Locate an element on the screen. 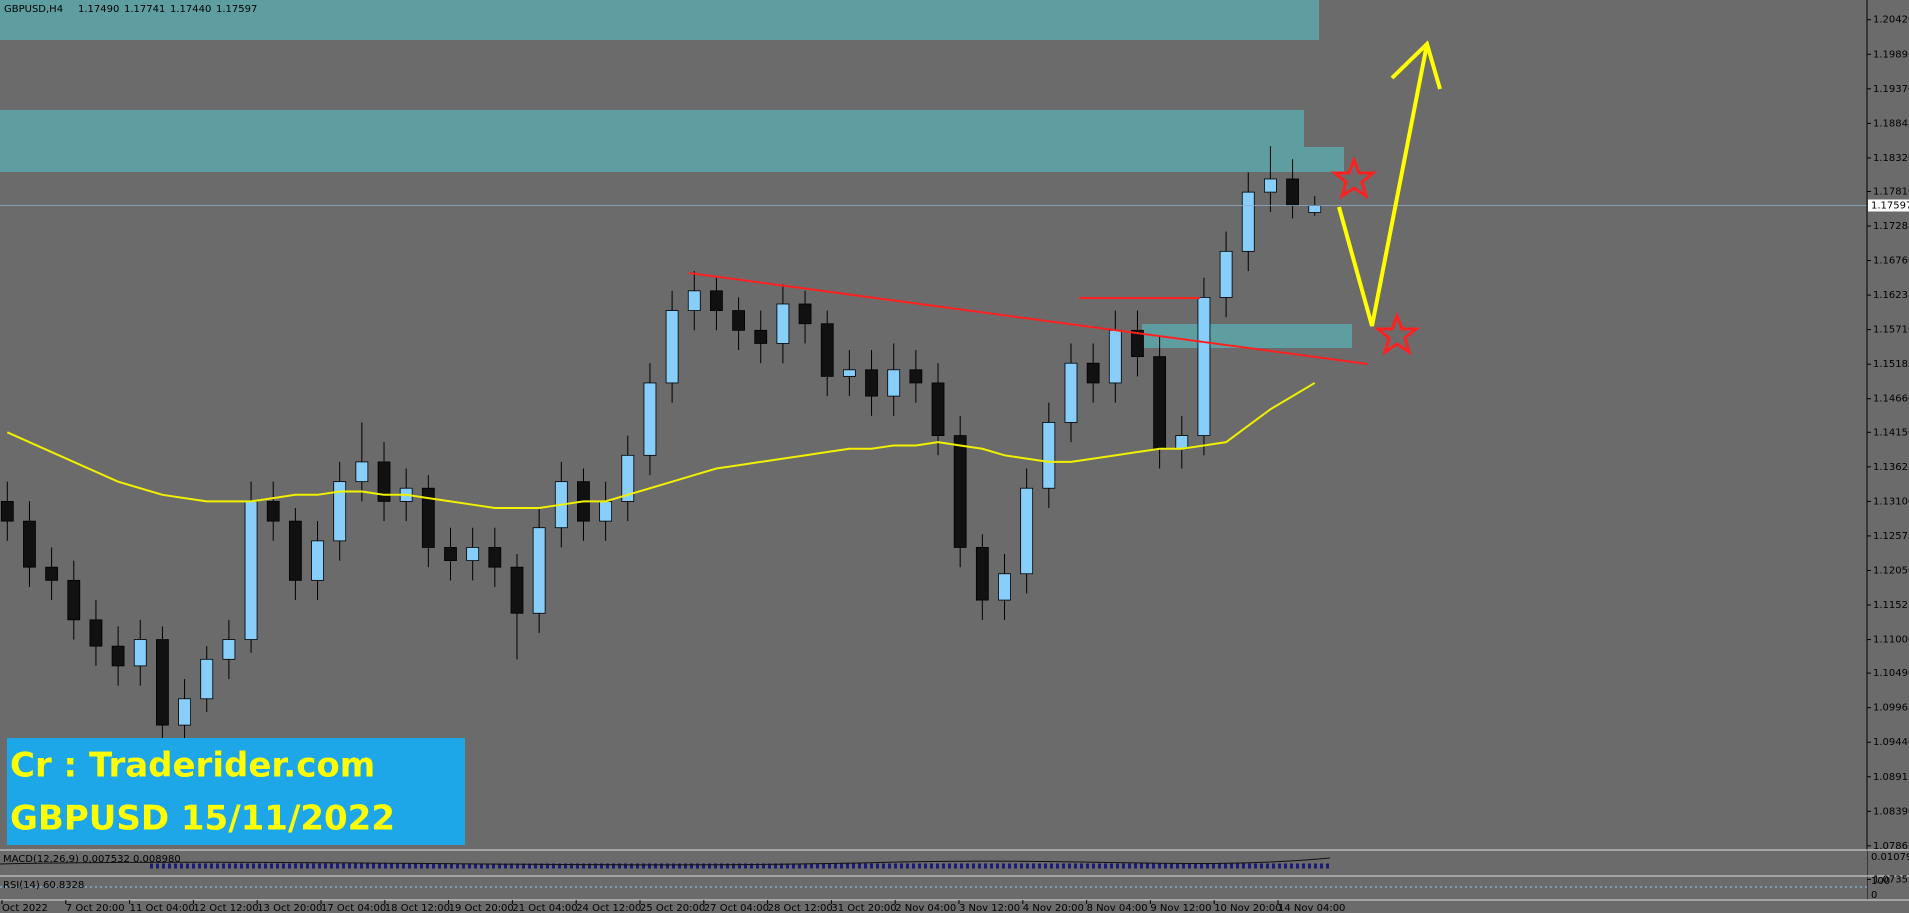  x-tick-label: 14 Nov 04:00 is located at coordinates (1311, 908).